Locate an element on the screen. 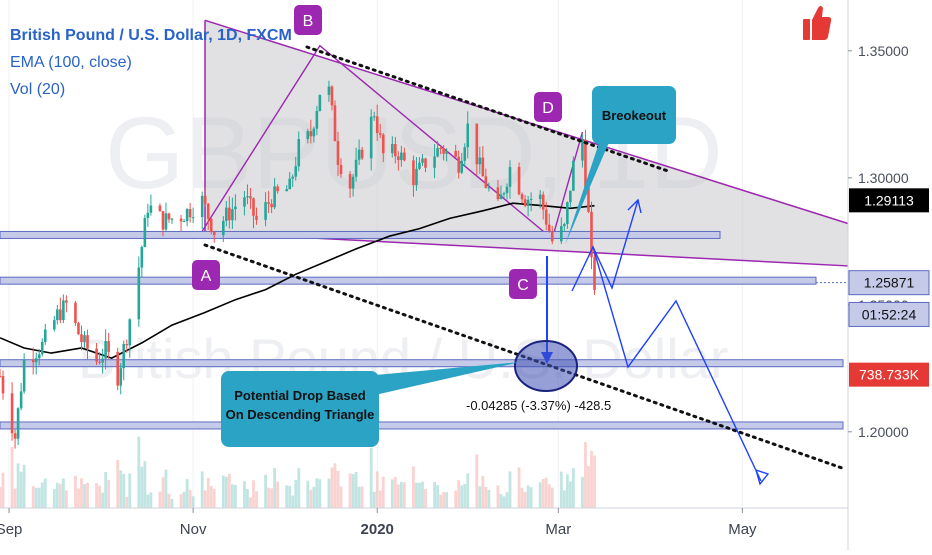 The width and height of the screenshot is (932, 555). price-tag-label: 01:52:24 is located at coordinates (889, 314).